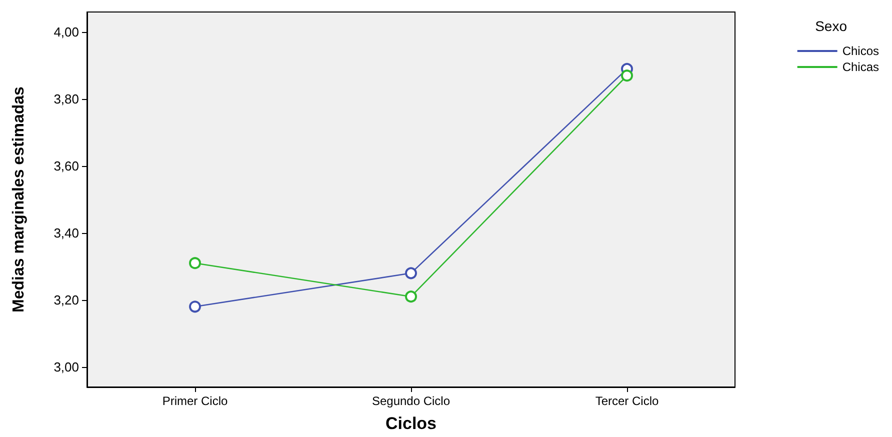 This screenshot has width=892, height=437. Describe the element at coordinates (831, 26) in the screenshot. I see `legend-title: Sexo` at that location.